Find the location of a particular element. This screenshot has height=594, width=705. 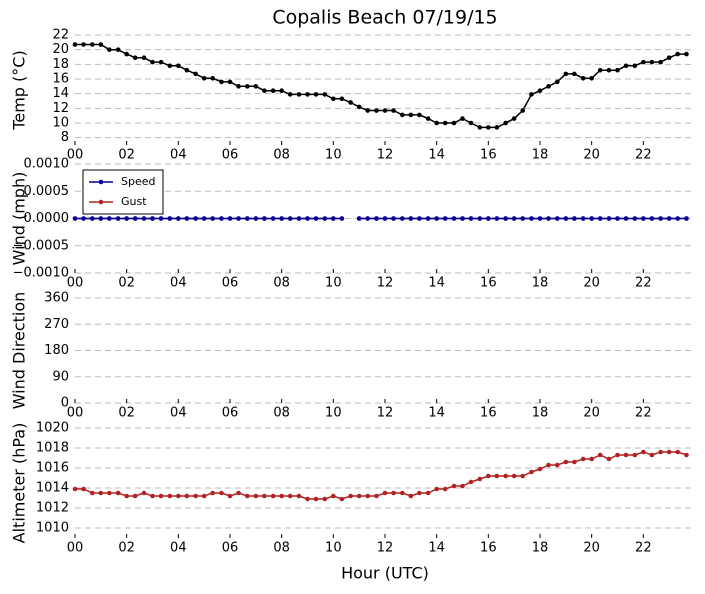

y-tick-label: 14 is located at coordinates (60, 93).